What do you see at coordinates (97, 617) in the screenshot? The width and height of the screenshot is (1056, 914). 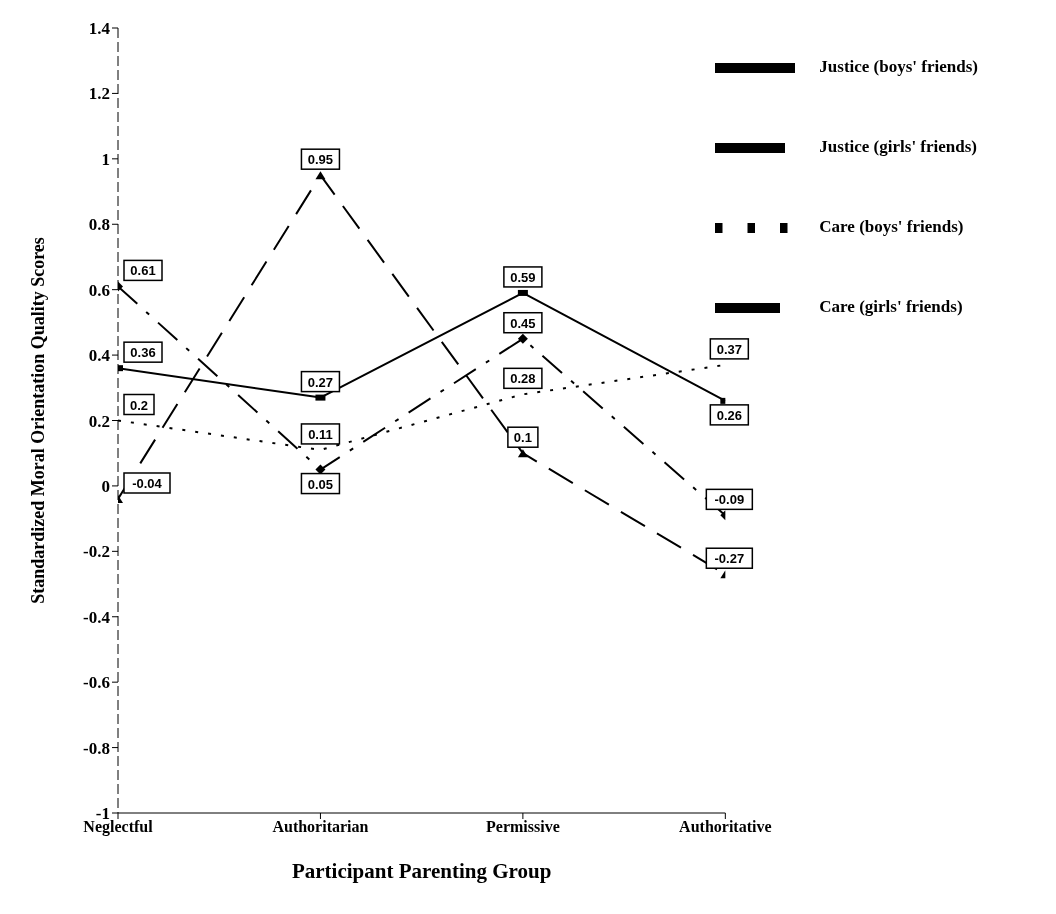 I see `y-tick-label: -0.4` at bounding box center [97, 617].